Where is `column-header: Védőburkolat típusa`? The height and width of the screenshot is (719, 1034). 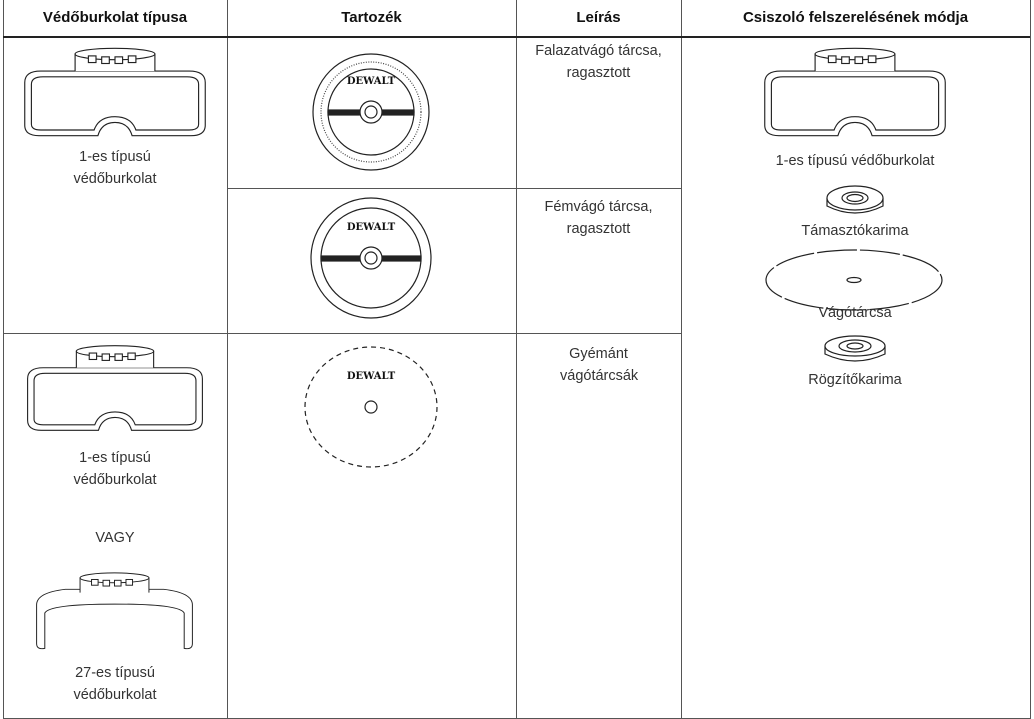 column-header: Védőburkolat típusa is located at coordinates (115, 17).